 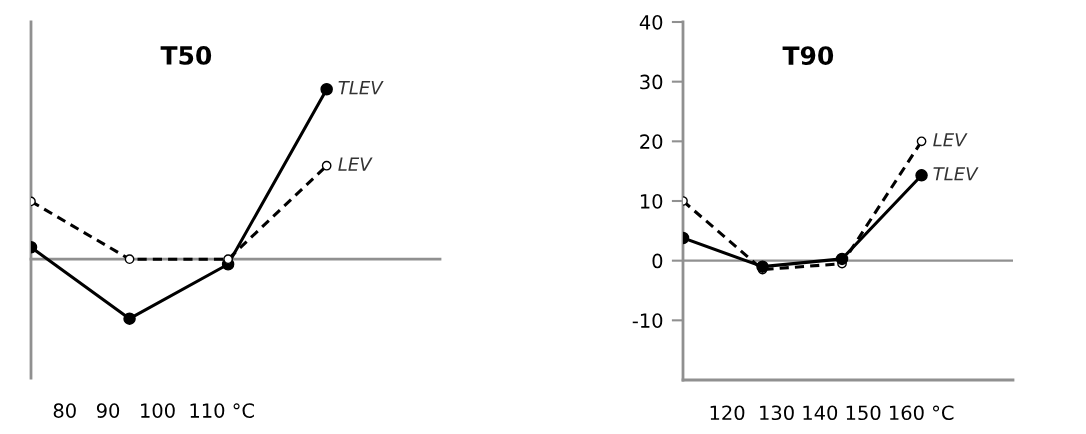 I want to click on y-tick-label: 0, so click(x=657, y=261).